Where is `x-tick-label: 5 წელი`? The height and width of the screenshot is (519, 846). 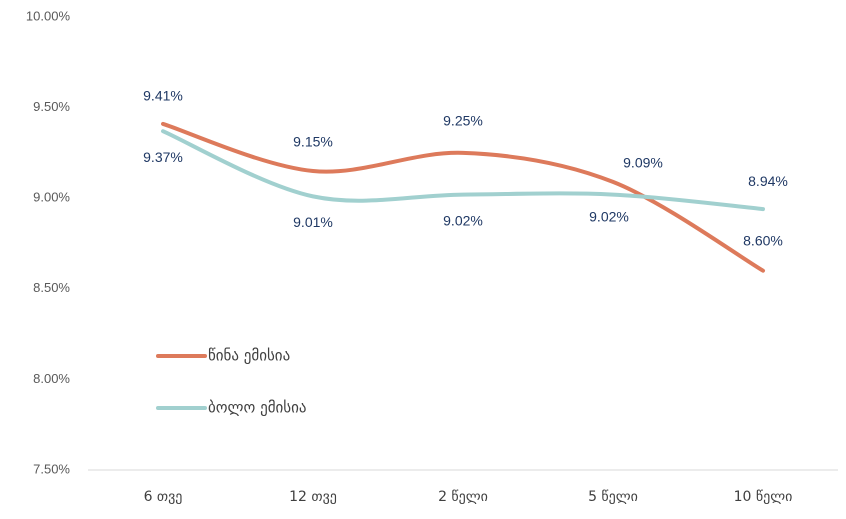
x-tick-label: 5 წელი is located at coordinates (613, 497).